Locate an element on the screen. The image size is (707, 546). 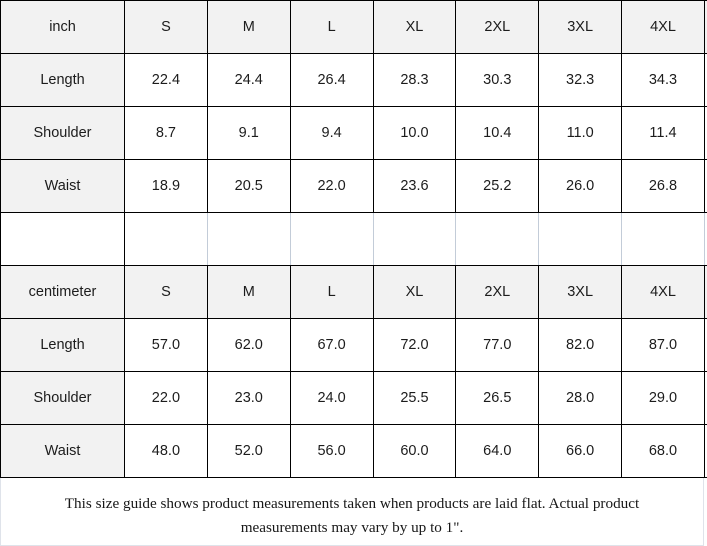
cell-waist-inch-l: 22.0 is located at coordinates (331, 186).